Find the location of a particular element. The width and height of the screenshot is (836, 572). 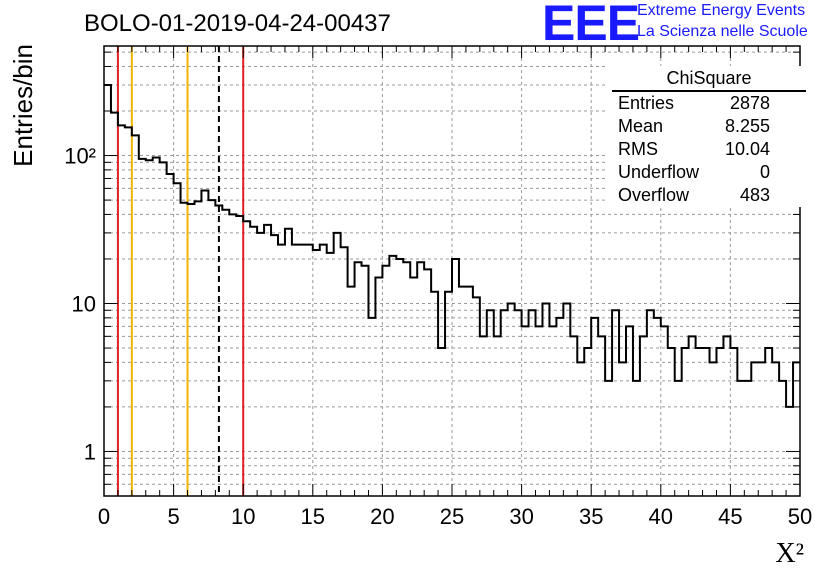

x-tick-label: 45 is located at coordinates (730, 516).